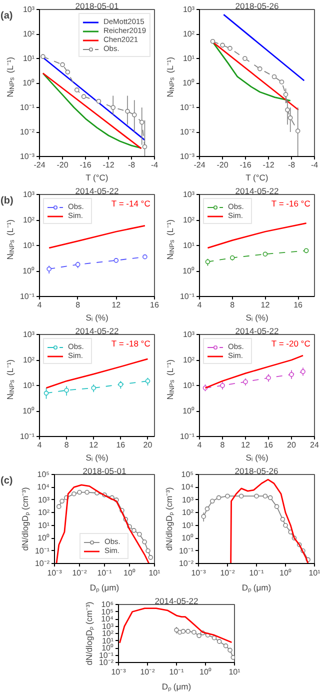 The width and height of the screenshot is (320, 694). What do you see at coordinates (6, 481) in the screenshot?
I see `text: (c)` at bounding box center [6, 481].